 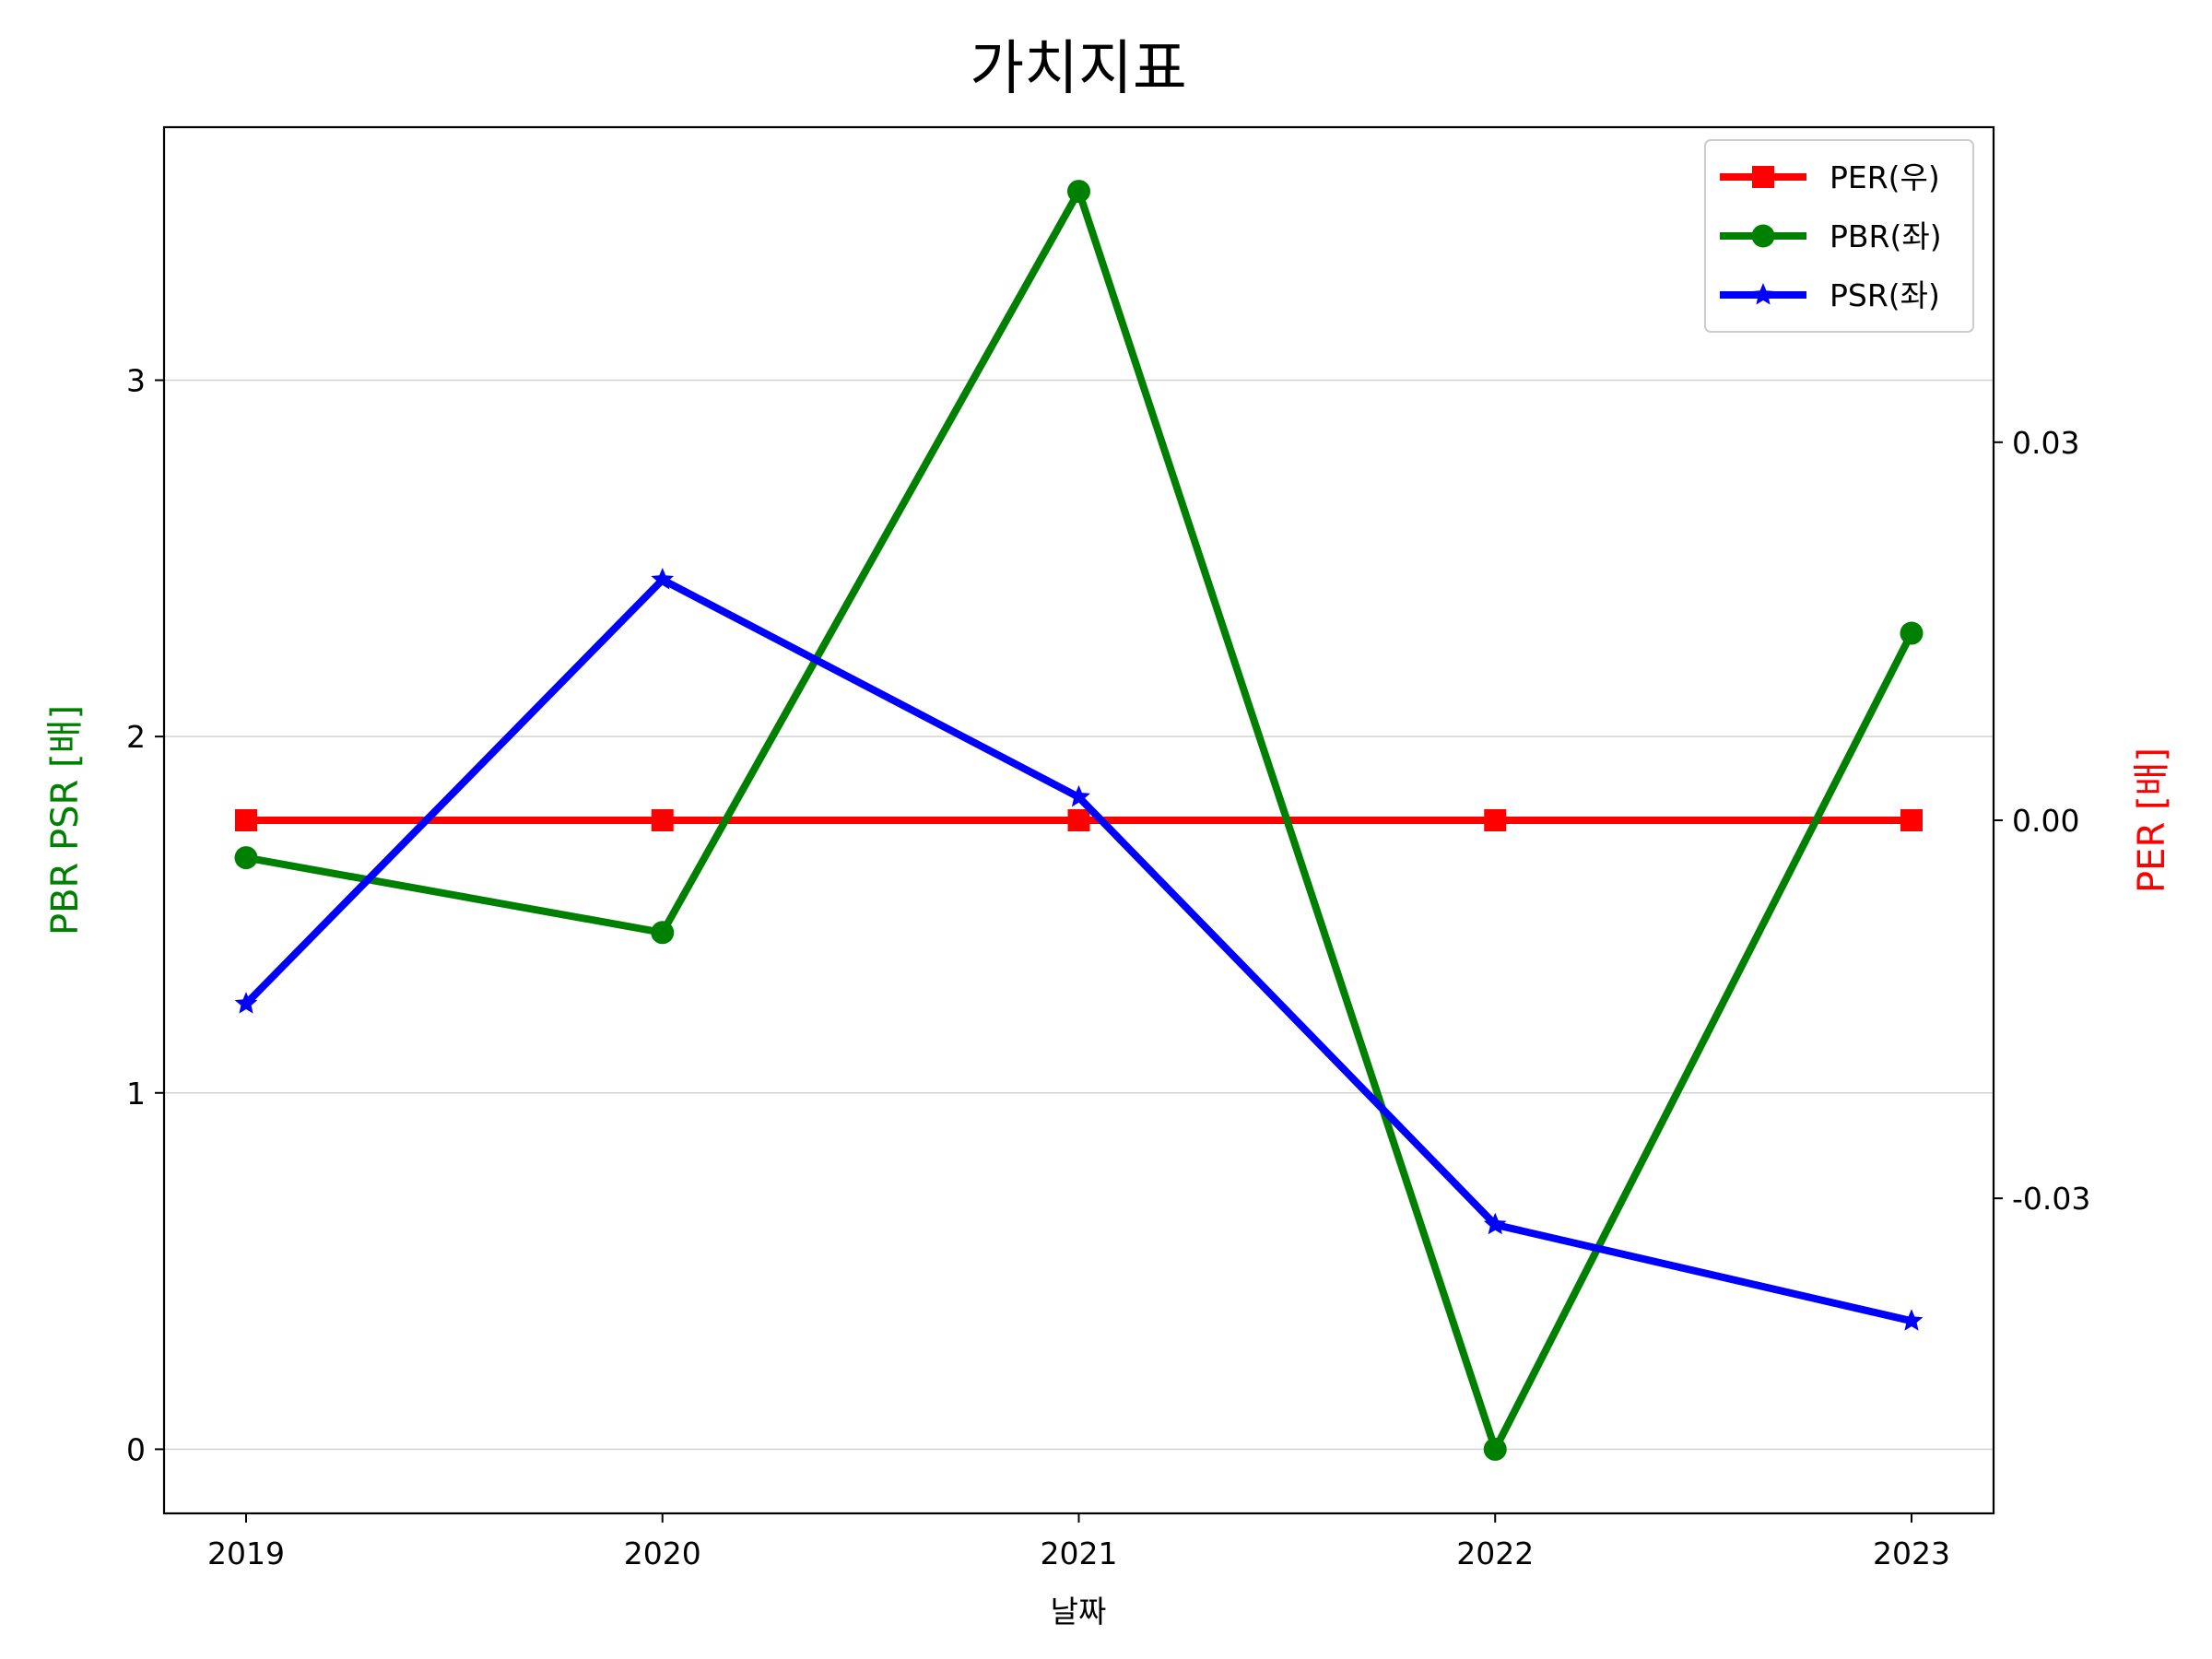 What do you see at coordinates (2152, 820) in the screenshot?
I see `right-axis-label: PER [배]` at bounding box center [2152, 820].